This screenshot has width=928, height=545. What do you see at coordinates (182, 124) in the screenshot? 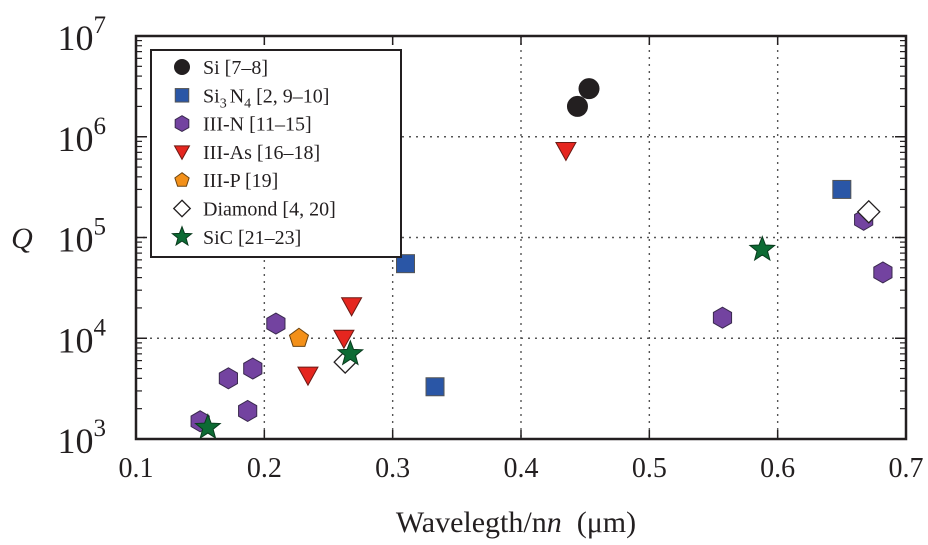
I see `legend-marker-hexagon` at bounding box center [182, 124].